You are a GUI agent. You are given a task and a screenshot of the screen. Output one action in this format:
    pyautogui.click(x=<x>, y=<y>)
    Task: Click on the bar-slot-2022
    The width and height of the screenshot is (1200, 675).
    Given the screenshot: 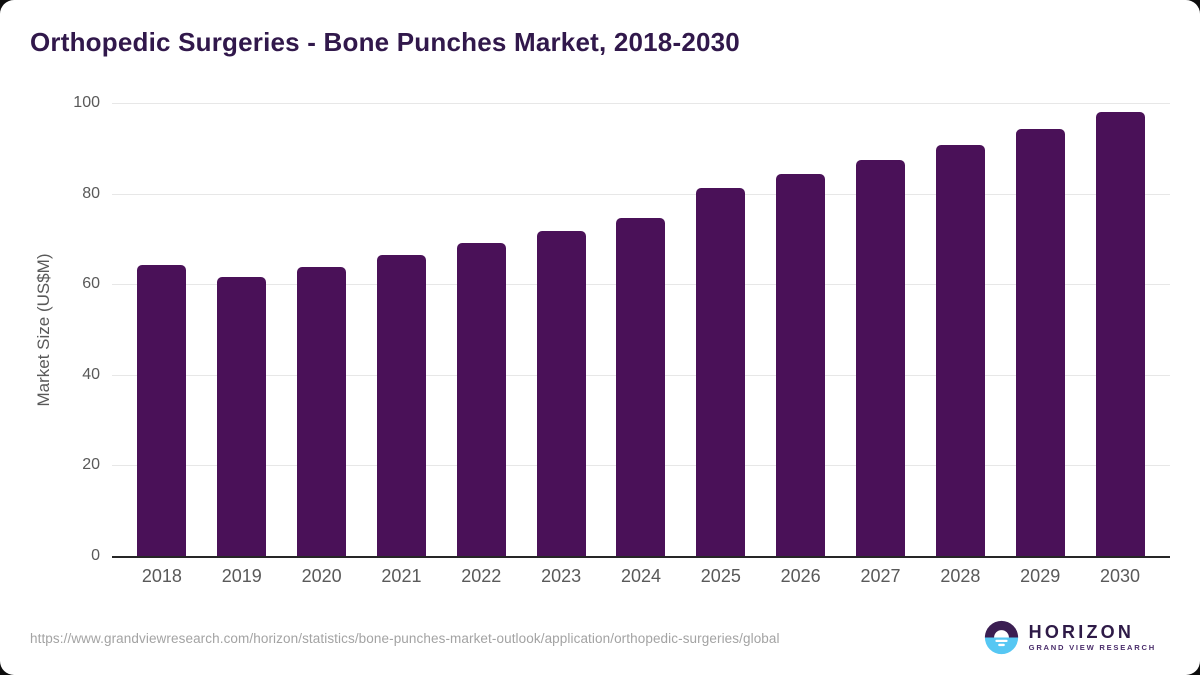 What is the action you would take?
    pyautogui.click(x=481, y=329)
    